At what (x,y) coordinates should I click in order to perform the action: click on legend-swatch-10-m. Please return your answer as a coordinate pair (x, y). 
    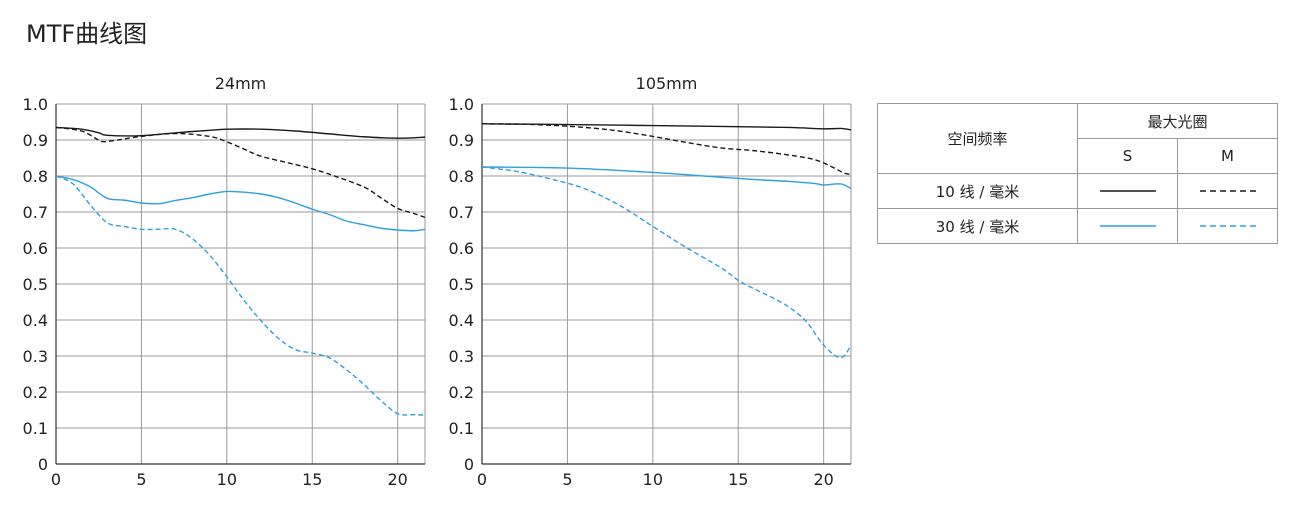
    Looking at the image, I should click on (1227, 191).